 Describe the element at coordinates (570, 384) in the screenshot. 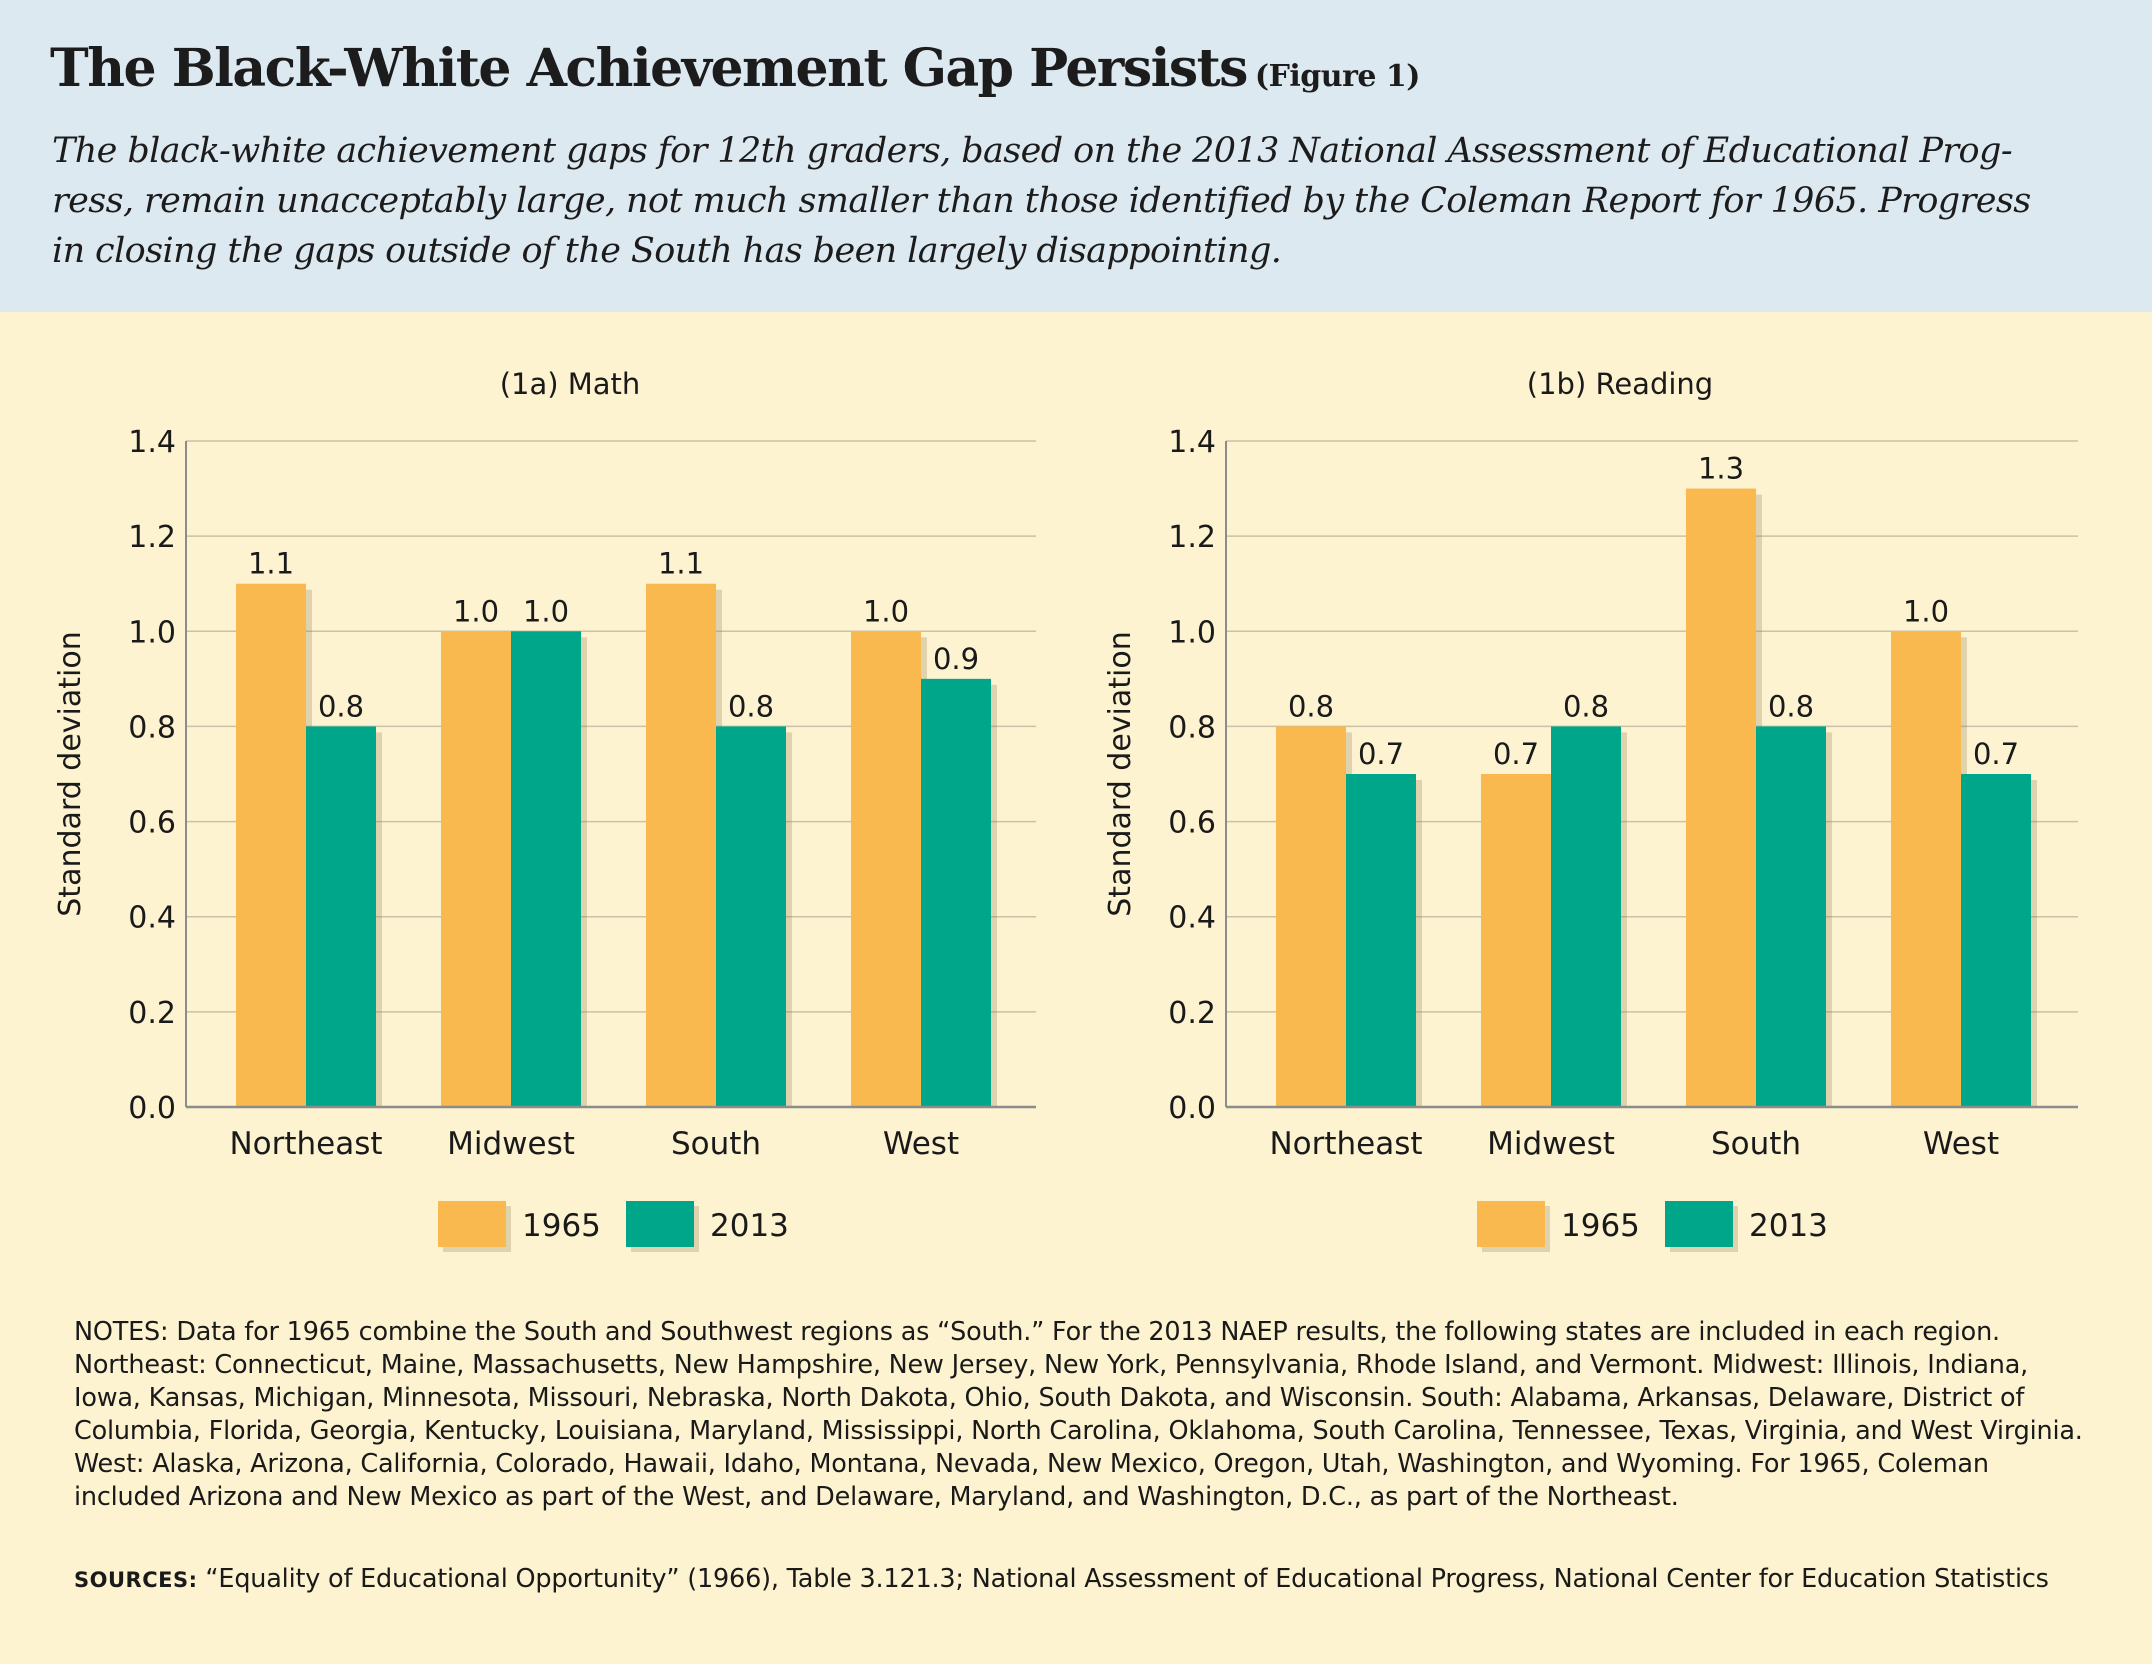

I see `chart-title: (1a) Math` at that location.